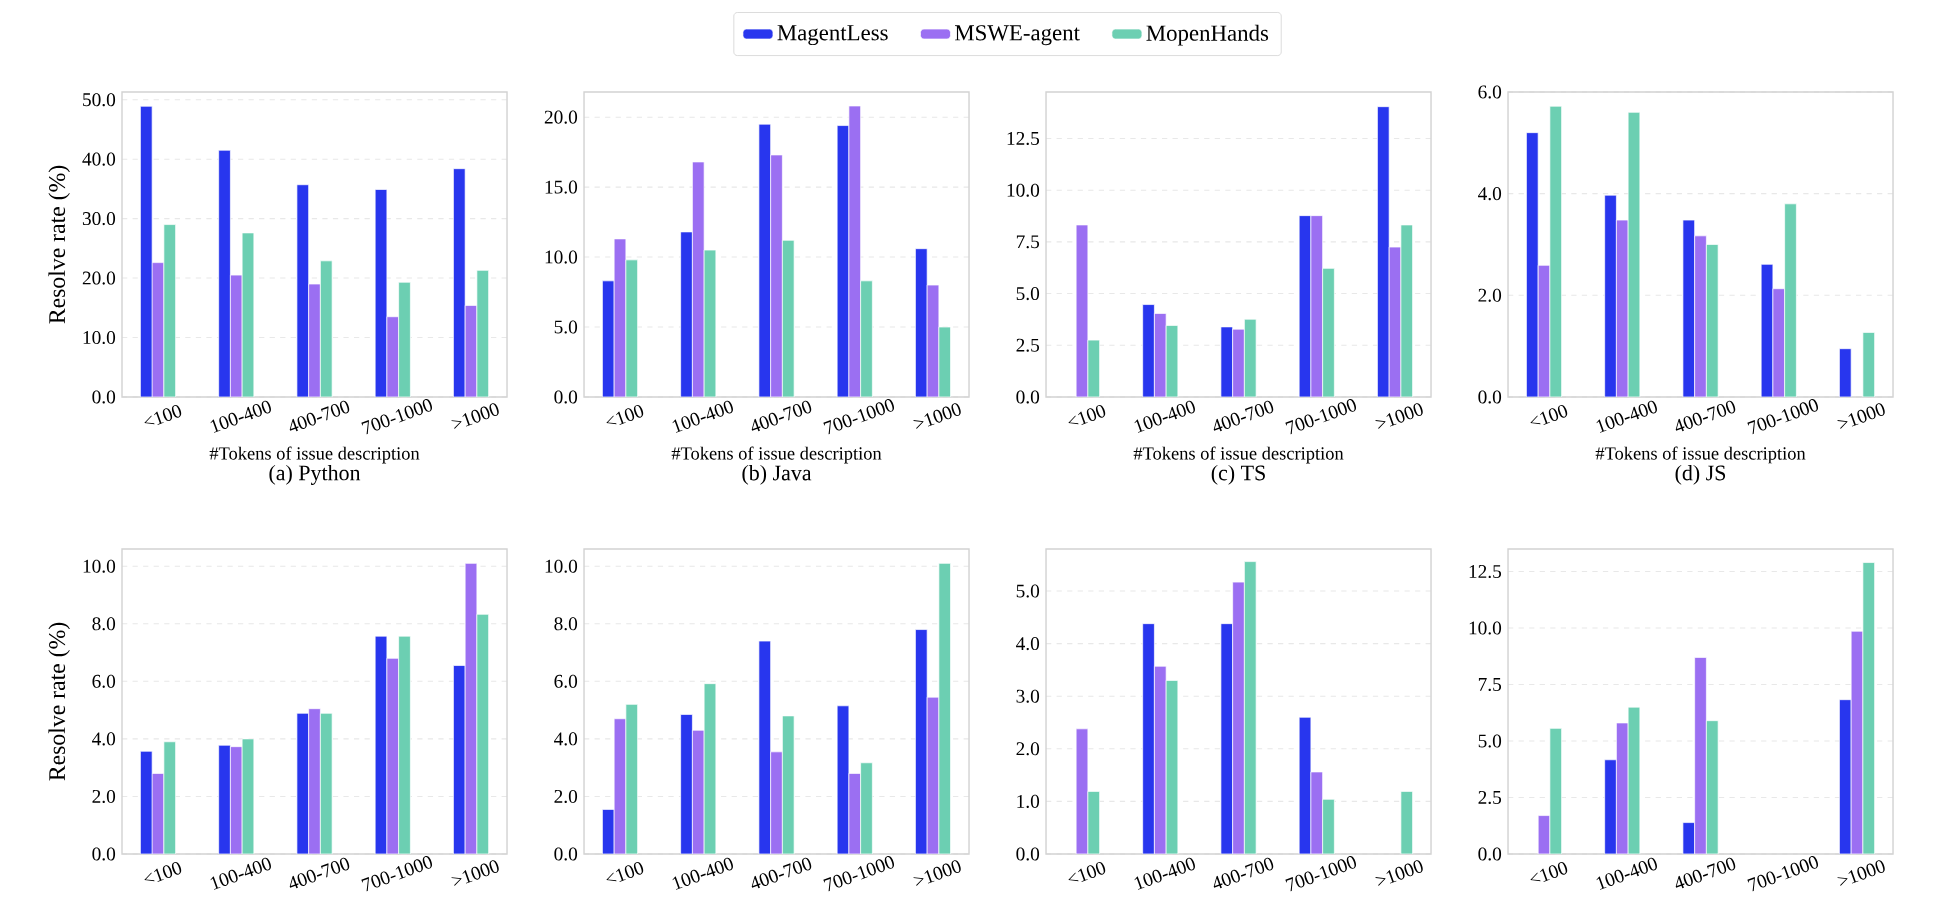  What do you see at coordinates (1028, 696) in the screenshot?
I see `y-tick-label: 3.0` at bounding box center [1028, 696].